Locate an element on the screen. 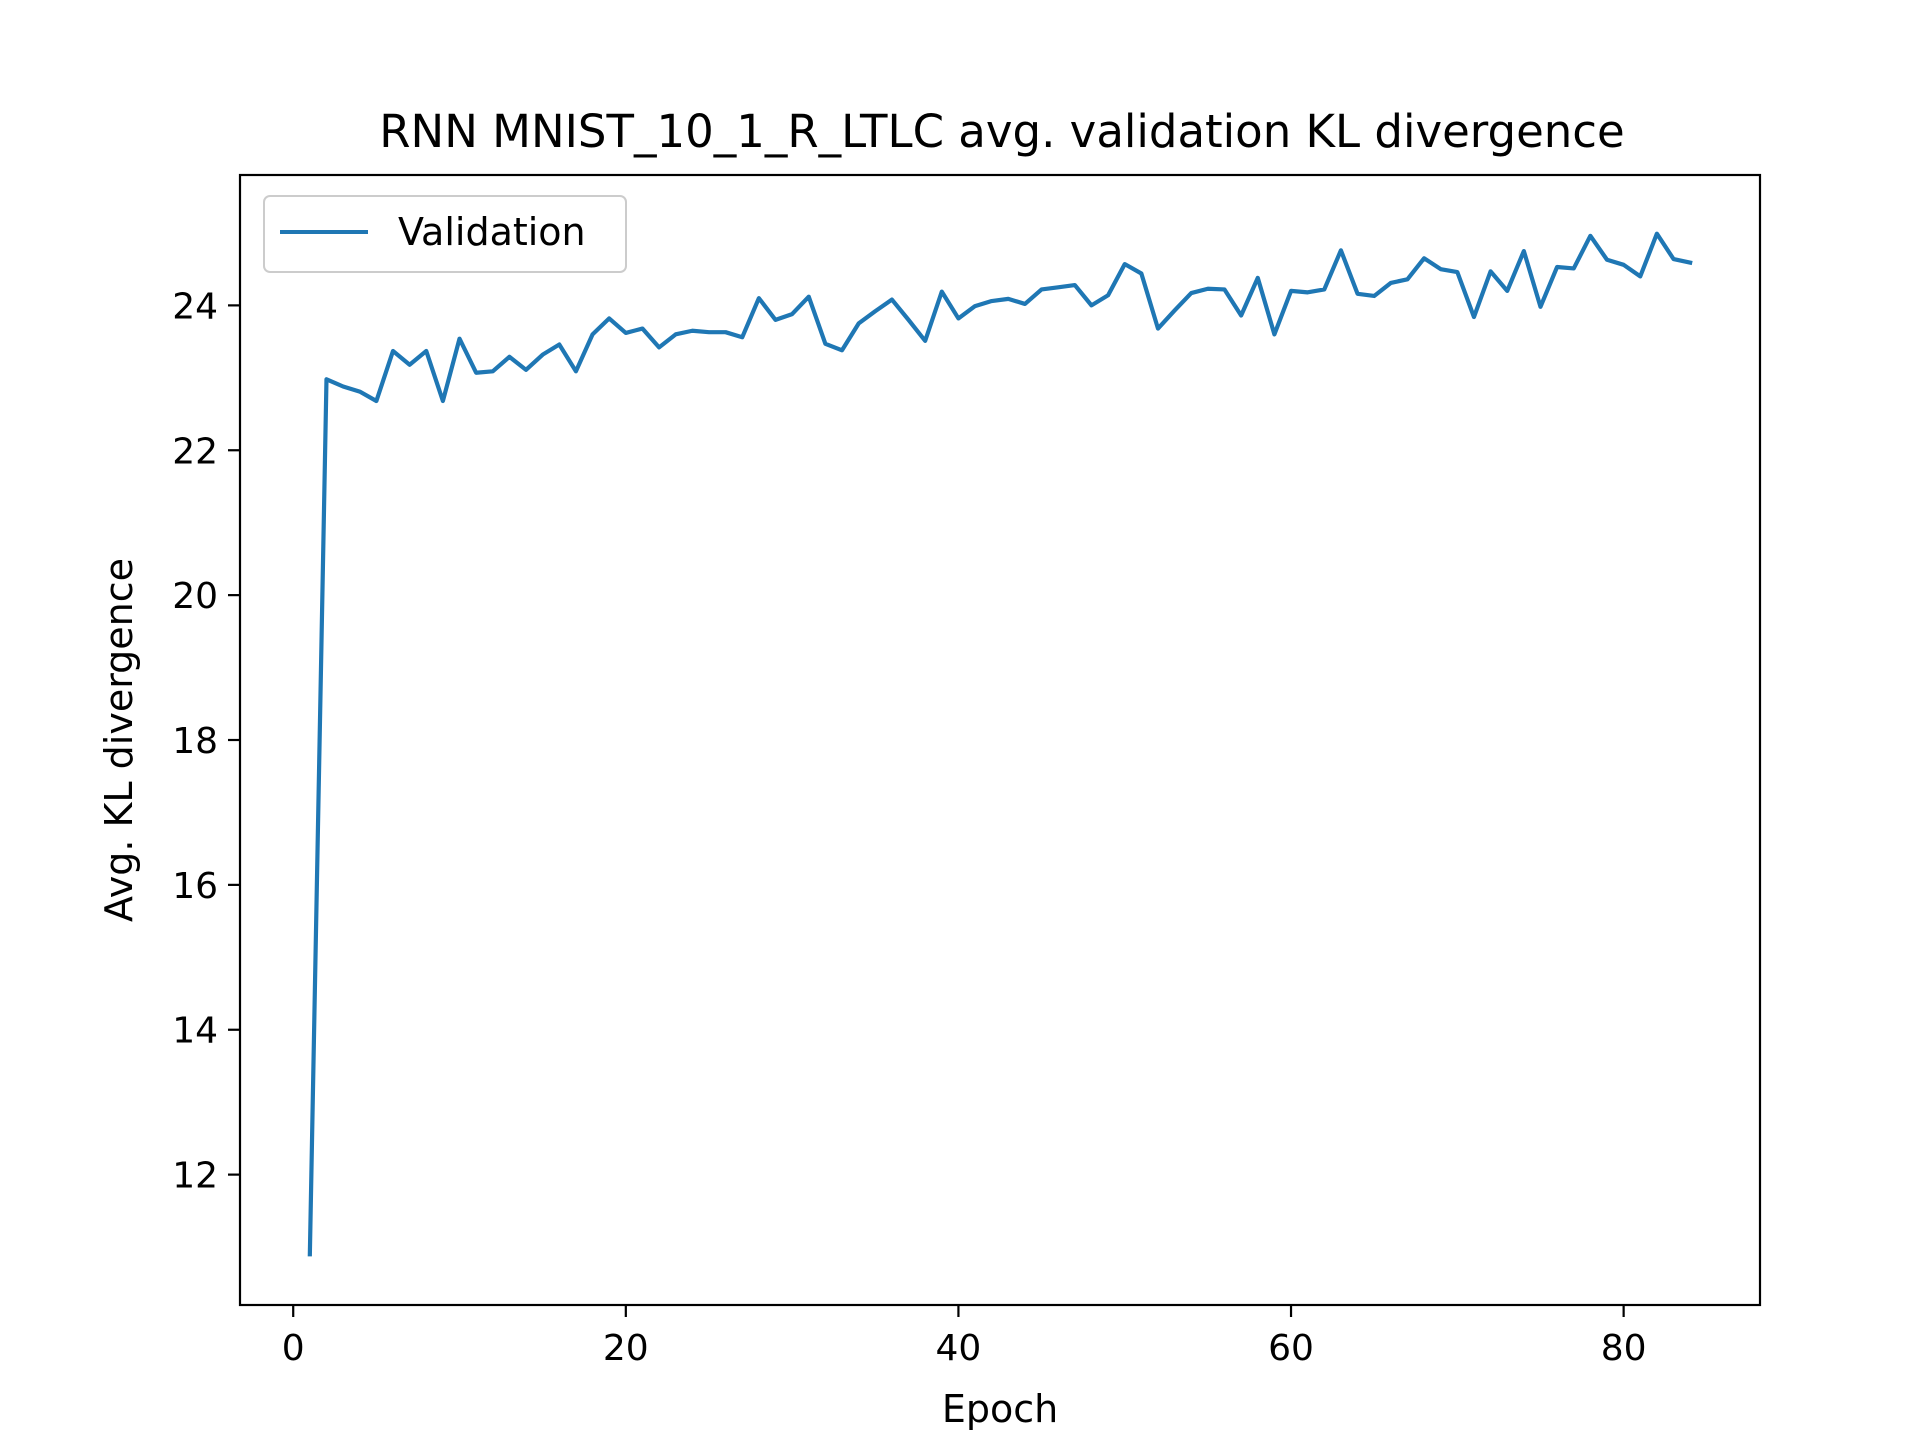 Image resolution: width=1920 pixels, height=1440 pixels. x-tick-label: 80 is located at coordinates (1624, 1348).